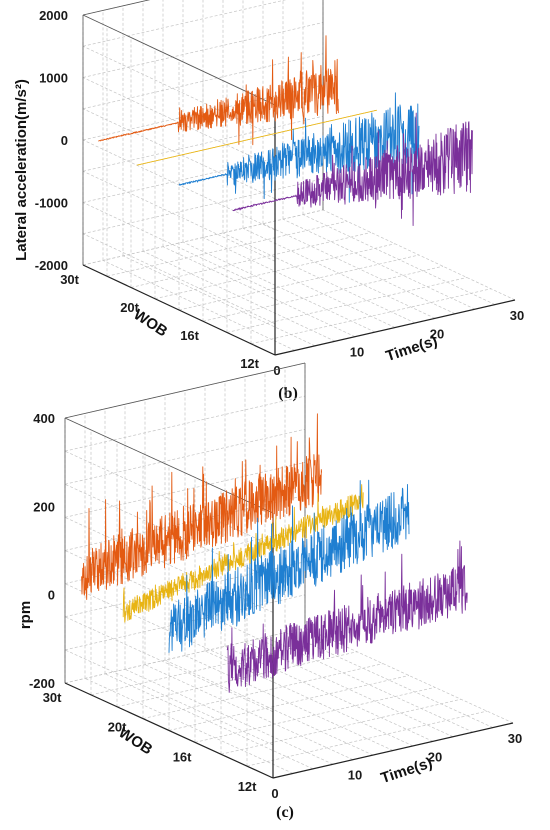  Describe the element at coordinates (182, 756) in the screenshot. I see `panel-c-wob-tick-label: 16t` at that location.